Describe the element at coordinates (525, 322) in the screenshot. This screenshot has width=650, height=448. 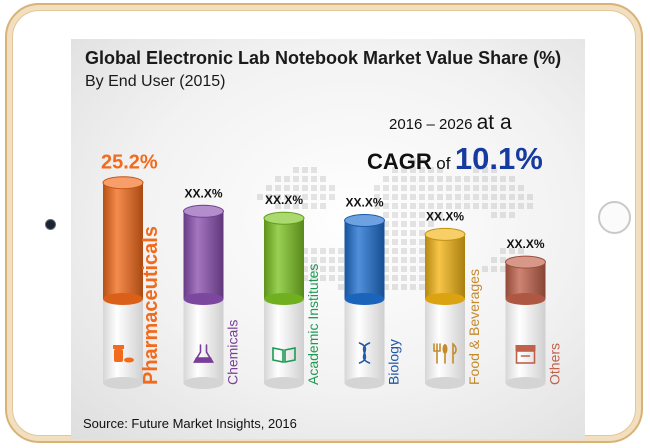
I see `bar-others` at that location.